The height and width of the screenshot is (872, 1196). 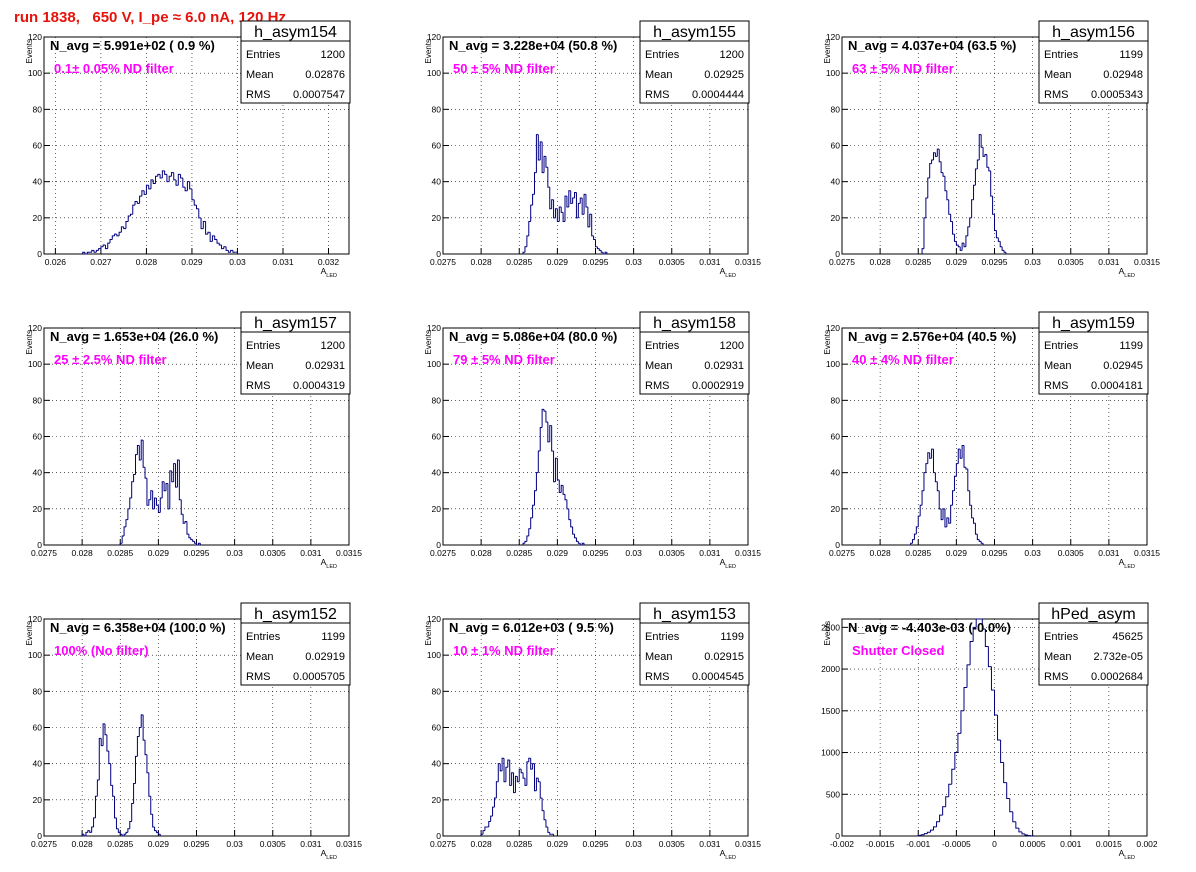 What do you see at coordinates (39, 836) in the screenshot?
I see `y-tick-label: 0` at bounding box center [39, 836].